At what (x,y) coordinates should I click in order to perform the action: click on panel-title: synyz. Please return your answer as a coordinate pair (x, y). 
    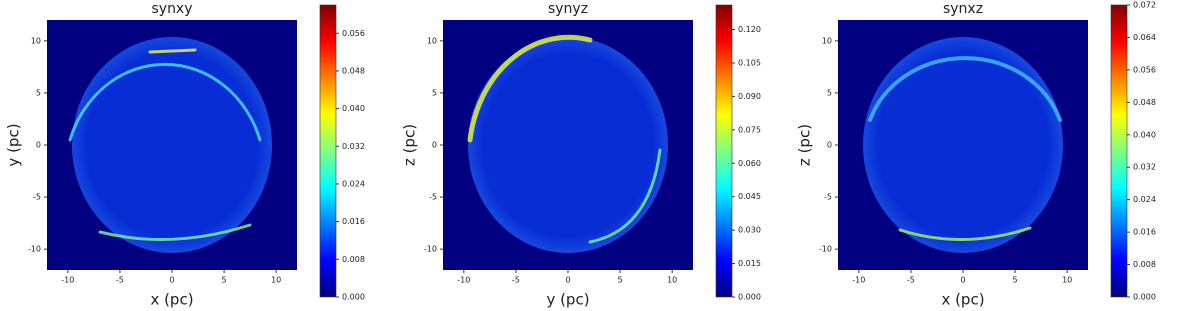
    Looking at the image, I should click on (568, 9).